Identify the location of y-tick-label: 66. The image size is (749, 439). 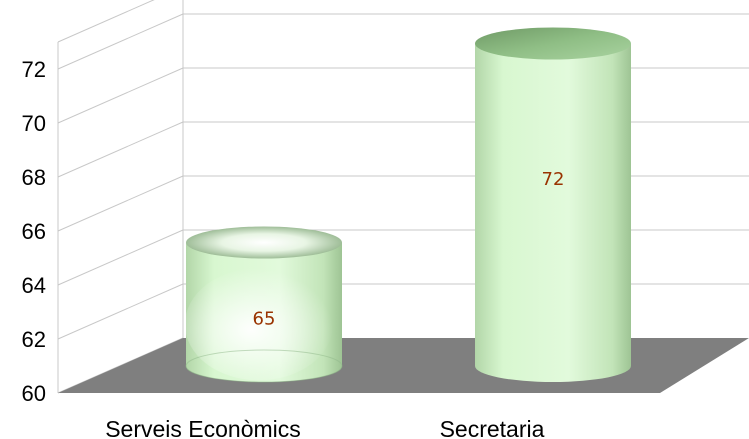
(34, 231).